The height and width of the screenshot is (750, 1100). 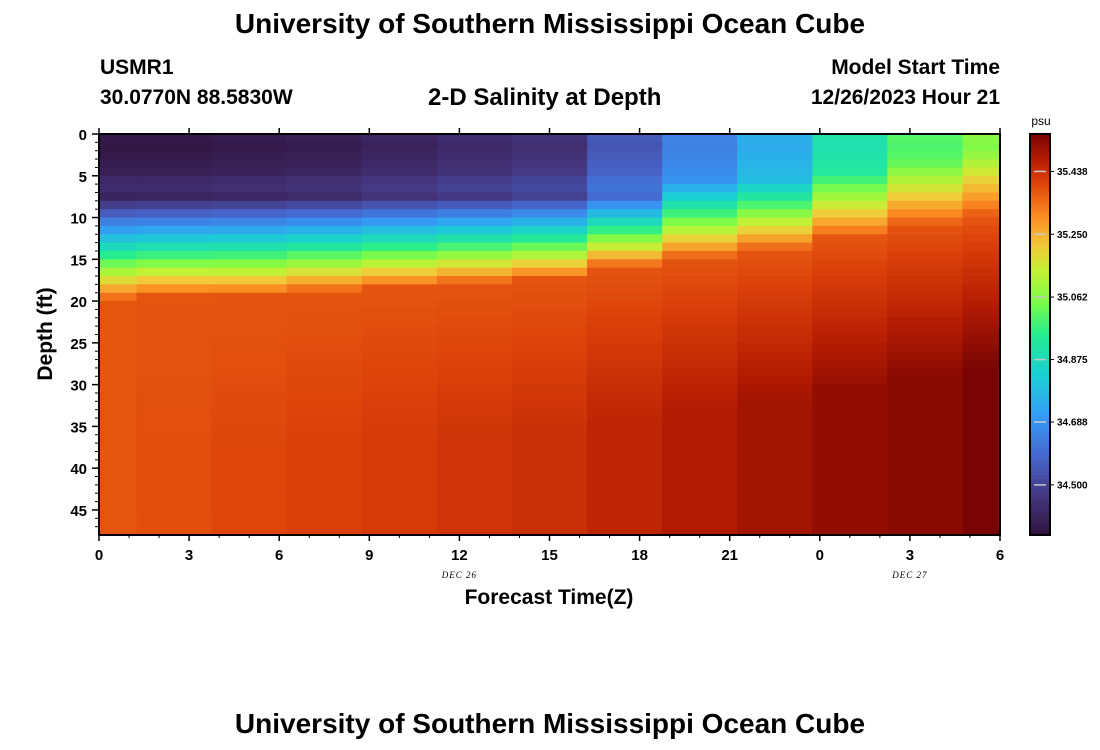 What do you see at coordinates (1058, 334) in the screenshot?
I see `colorbar: 34.500 34.688 34.875 35.062 35.250 35.438` at bounding box center [1058, 334].